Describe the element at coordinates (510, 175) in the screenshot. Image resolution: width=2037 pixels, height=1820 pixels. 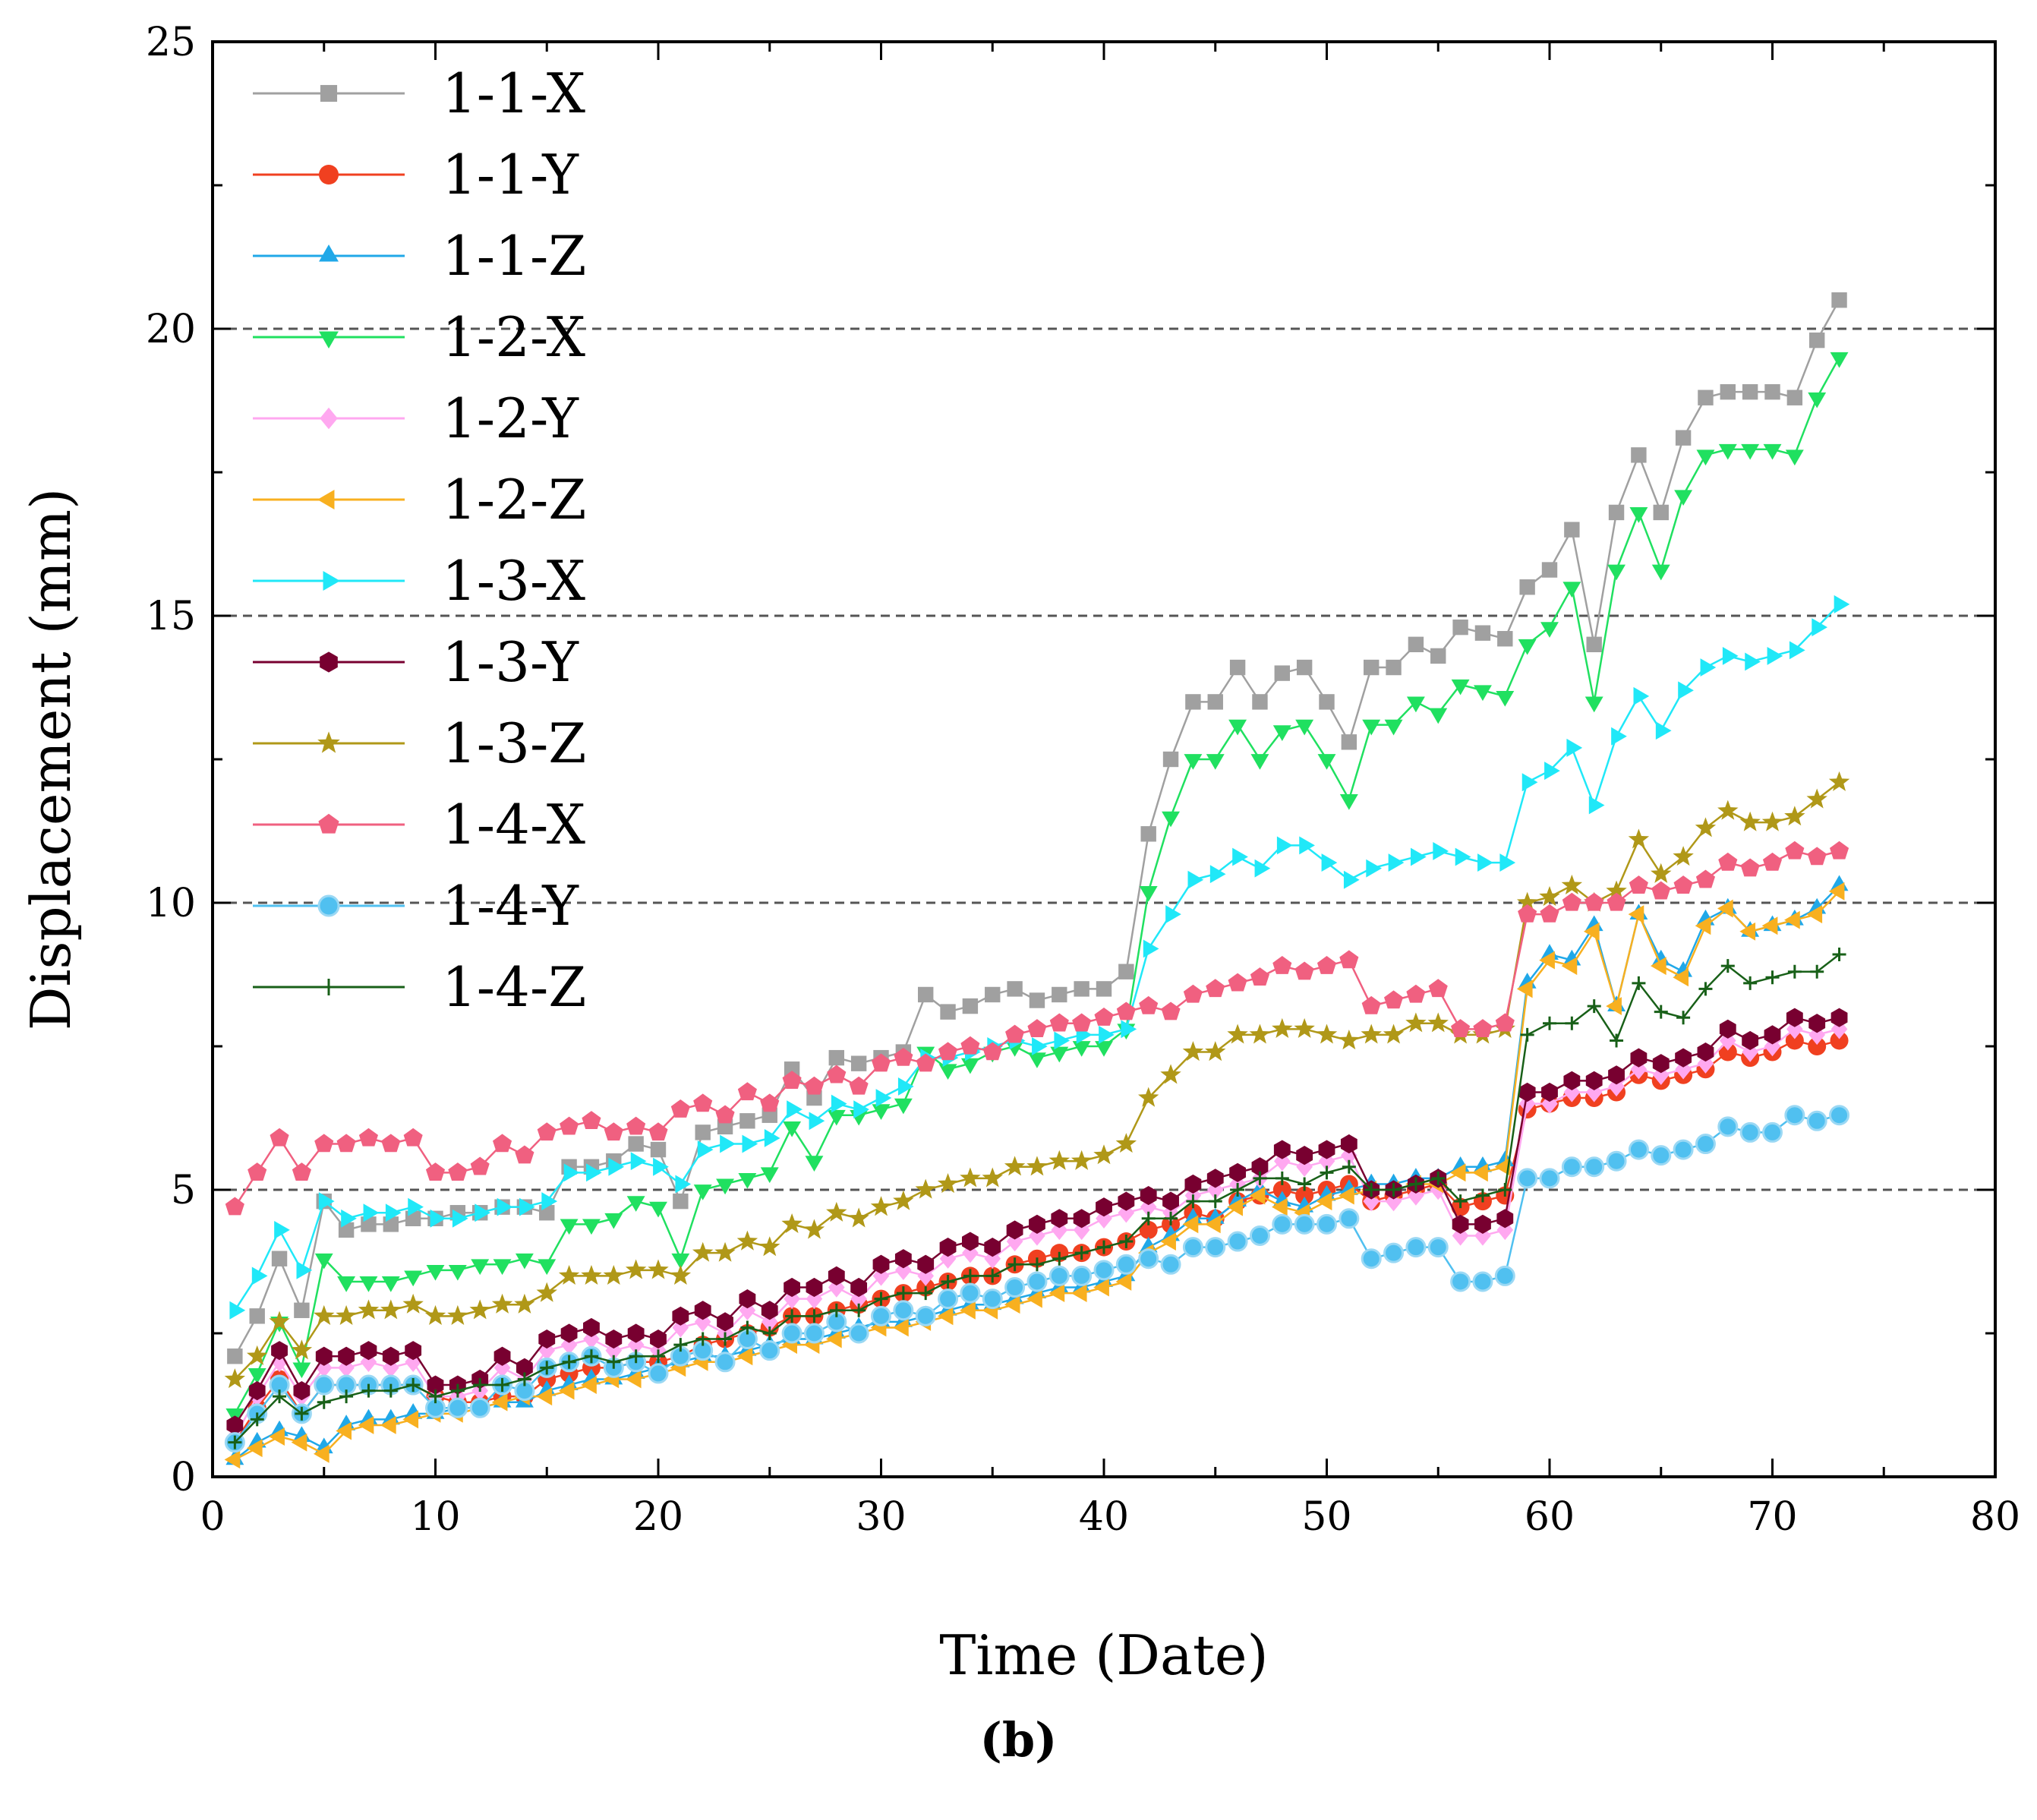
I see `legend-label: 1-1-Y` at that location.